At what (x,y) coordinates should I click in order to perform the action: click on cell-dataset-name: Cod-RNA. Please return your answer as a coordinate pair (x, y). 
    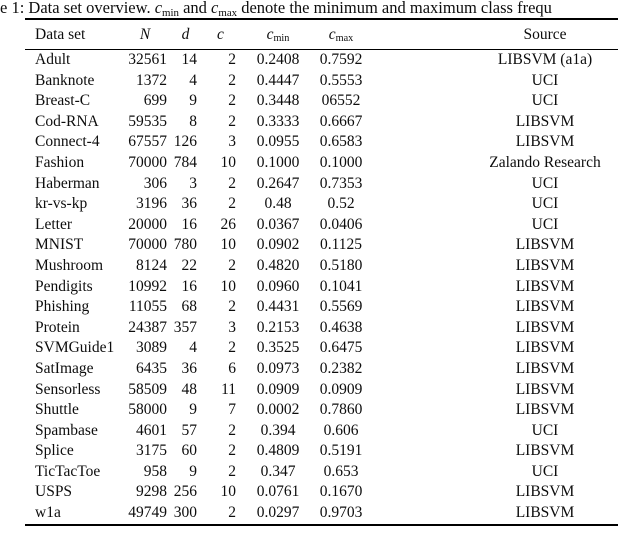
    Looking at the image, I should click on (67, 121).